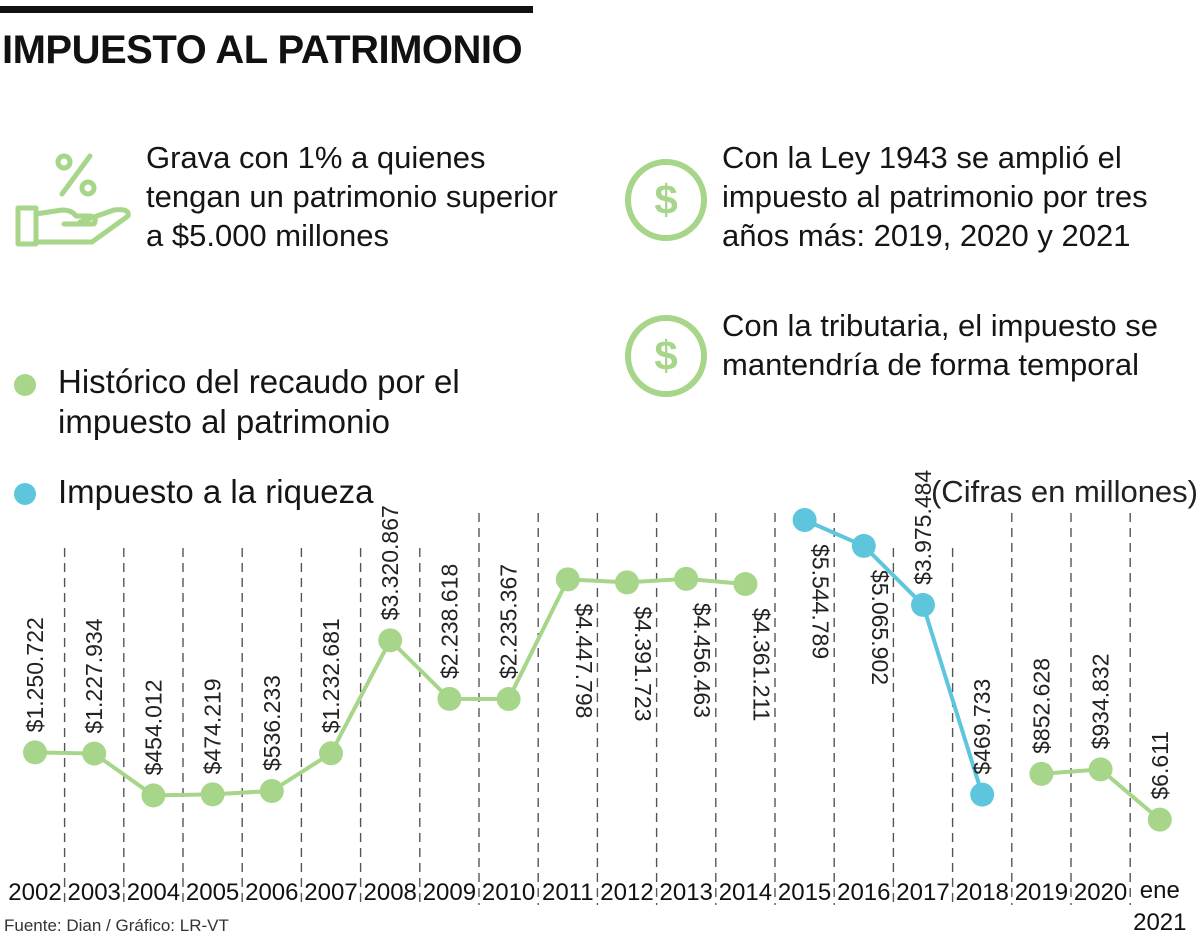 The image size is (1200, 943). What do you see at coordinates (686, 892) in the screenshot?
I see `x-tick-label: 2013` at bounding box center [686, 892].